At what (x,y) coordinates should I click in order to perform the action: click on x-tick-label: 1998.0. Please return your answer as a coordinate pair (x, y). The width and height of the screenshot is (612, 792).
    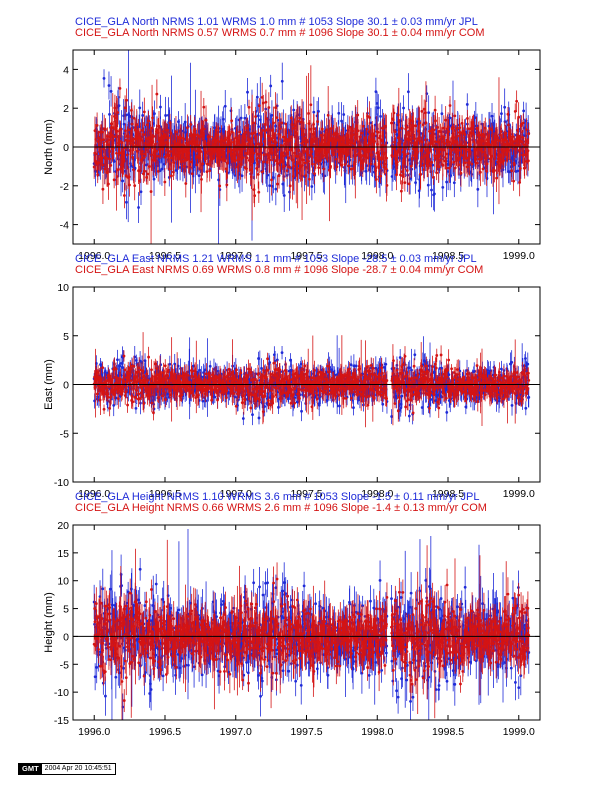
    Looking at the image, I should click on (377, 256).